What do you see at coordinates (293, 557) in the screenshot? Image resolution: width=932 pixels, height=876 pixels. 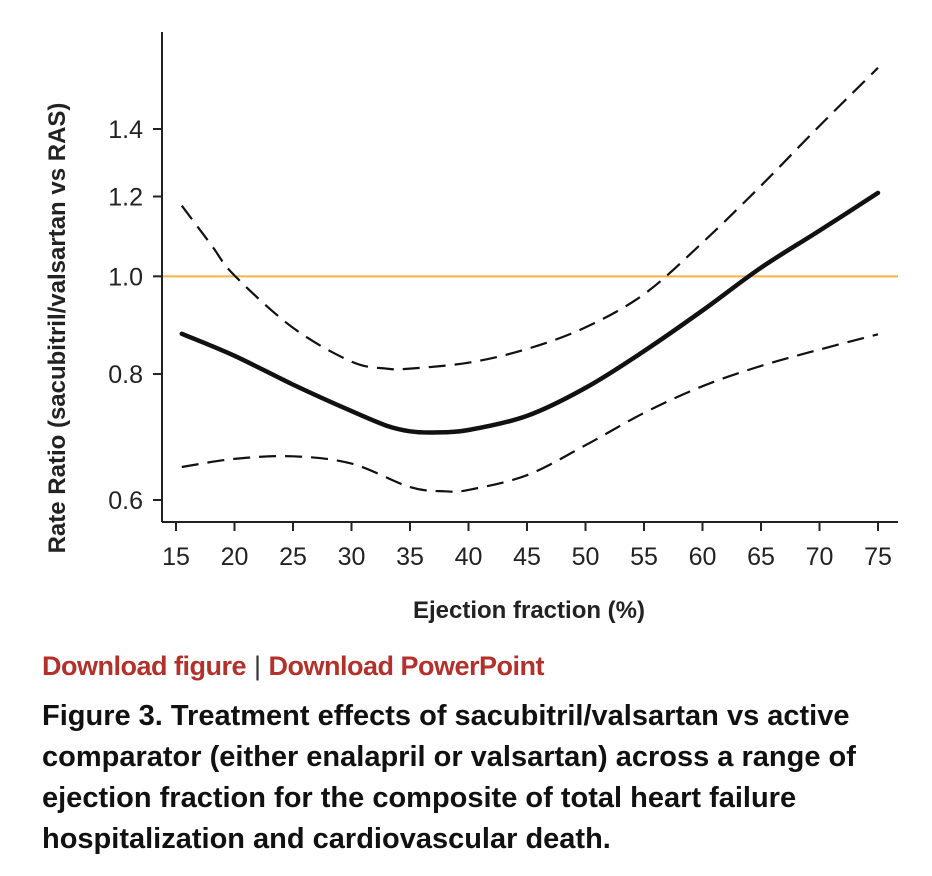 I see `x-tick-label: 25` at bounding box center [293, 557].